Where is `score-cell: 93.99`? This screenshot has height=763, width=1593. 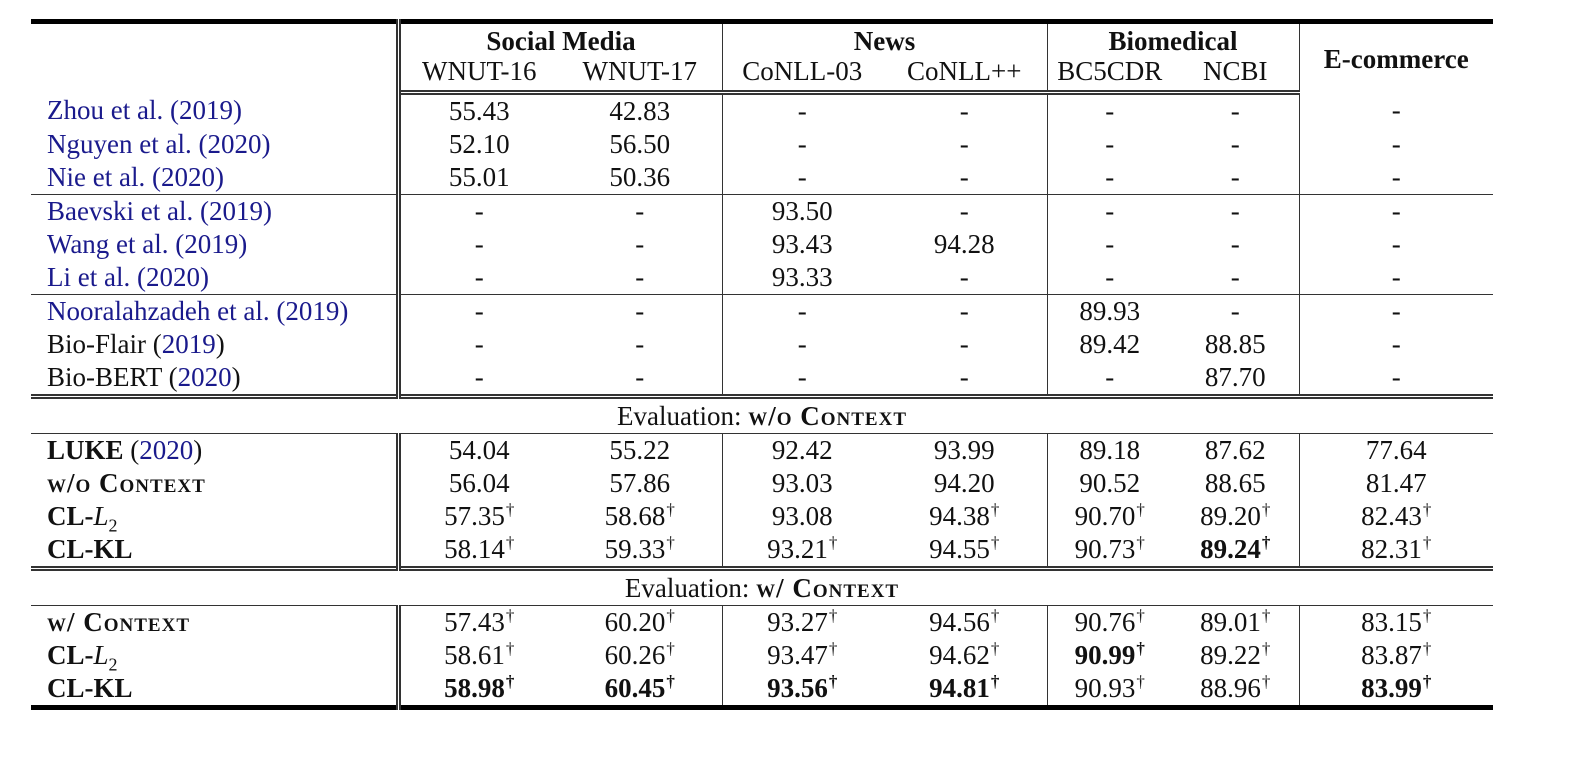 score-cell: 93.99 is located at coordinates (965, 450).